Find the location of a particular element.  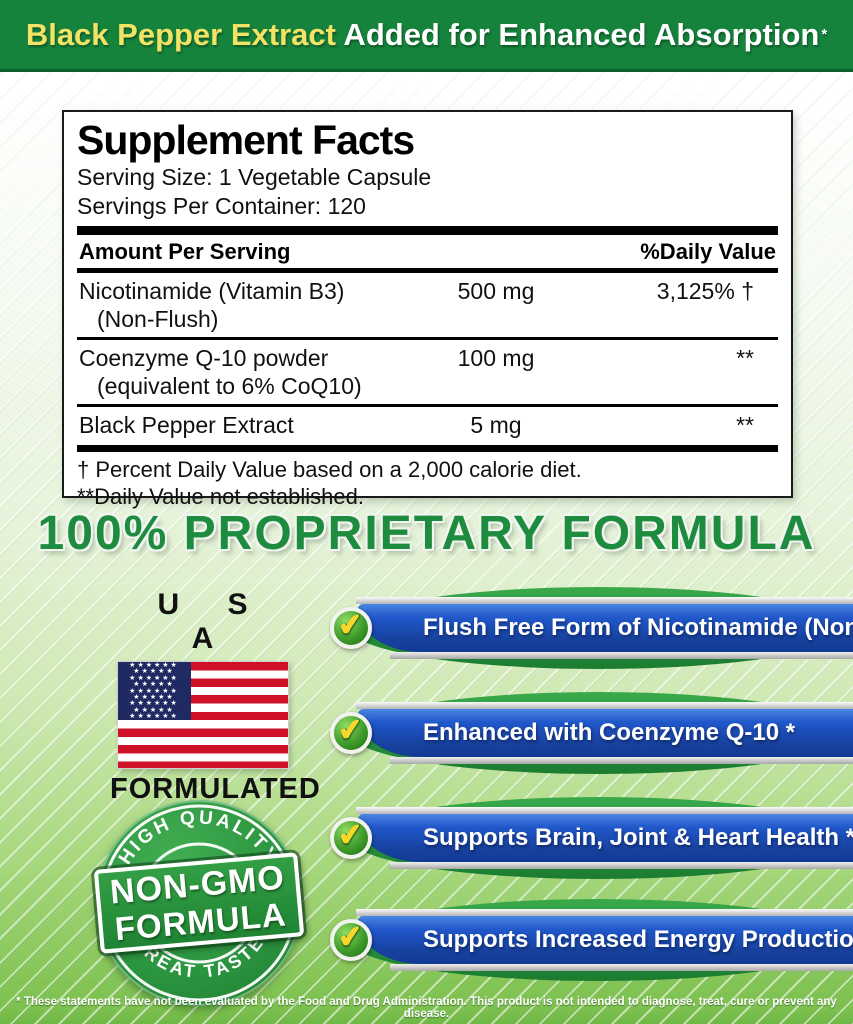

badge-center-plate: NON-GMO FORMULA is located at coordinates (199, 903).